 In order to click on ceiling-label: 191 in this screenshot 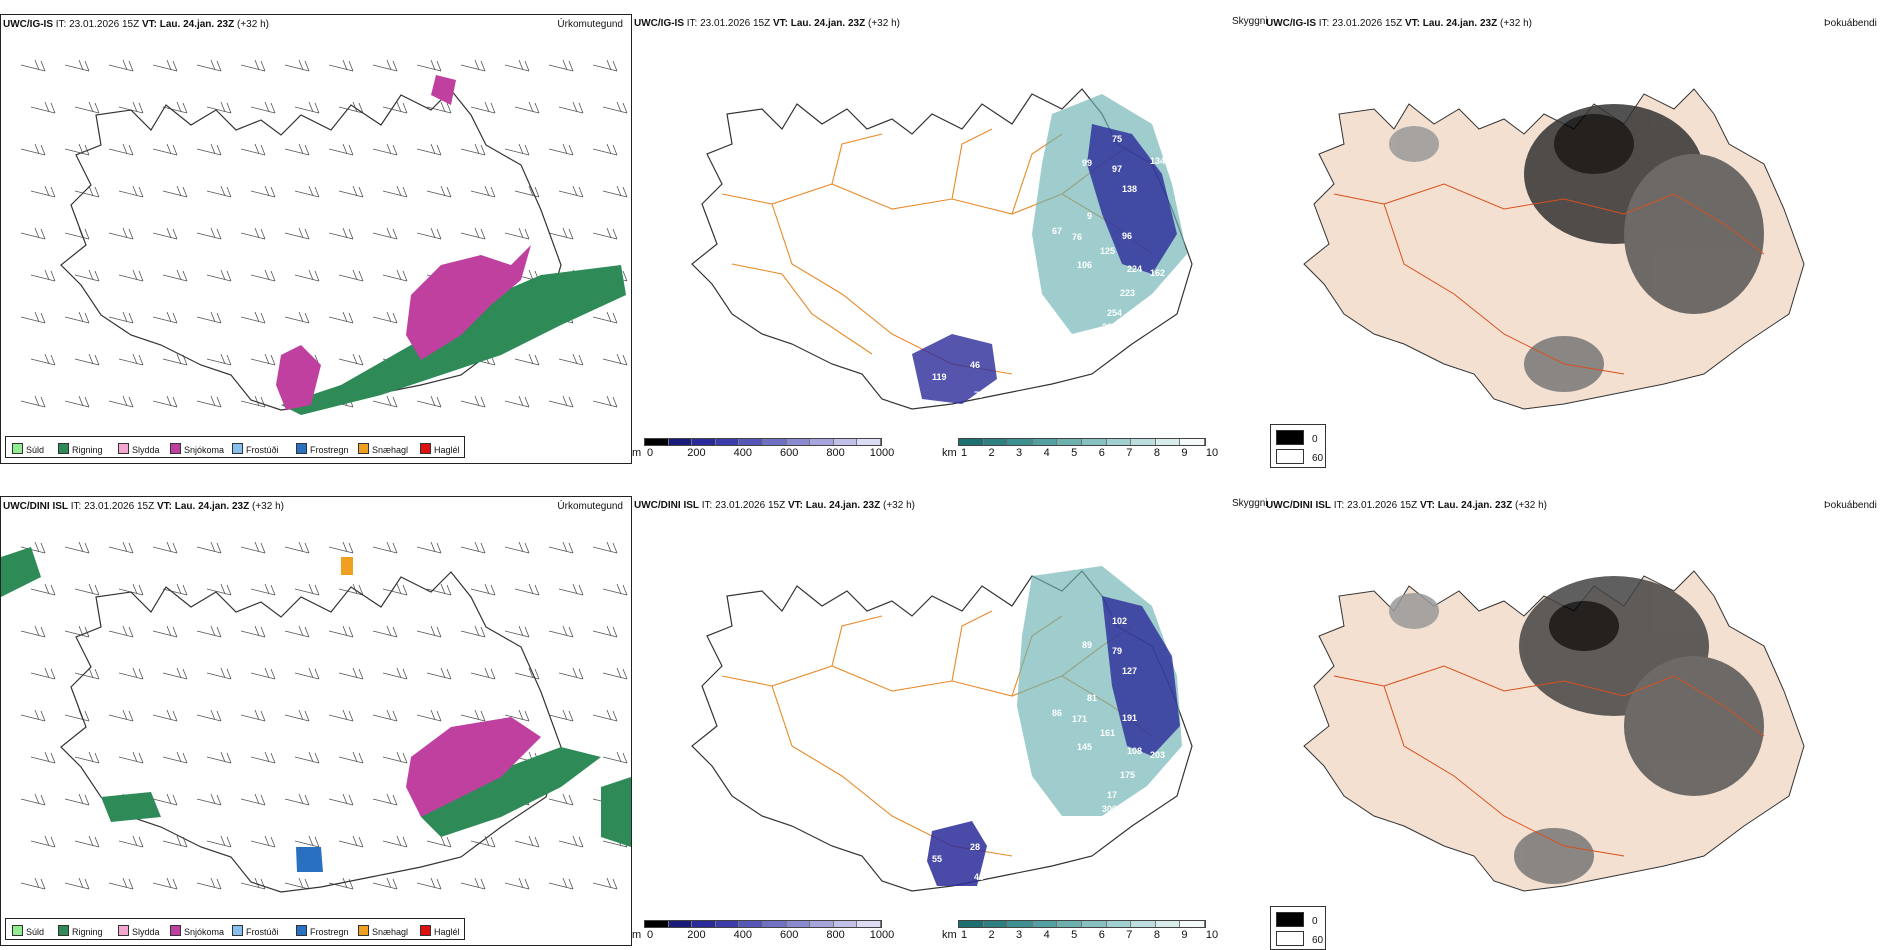, I will do `click(1129, 718)`.